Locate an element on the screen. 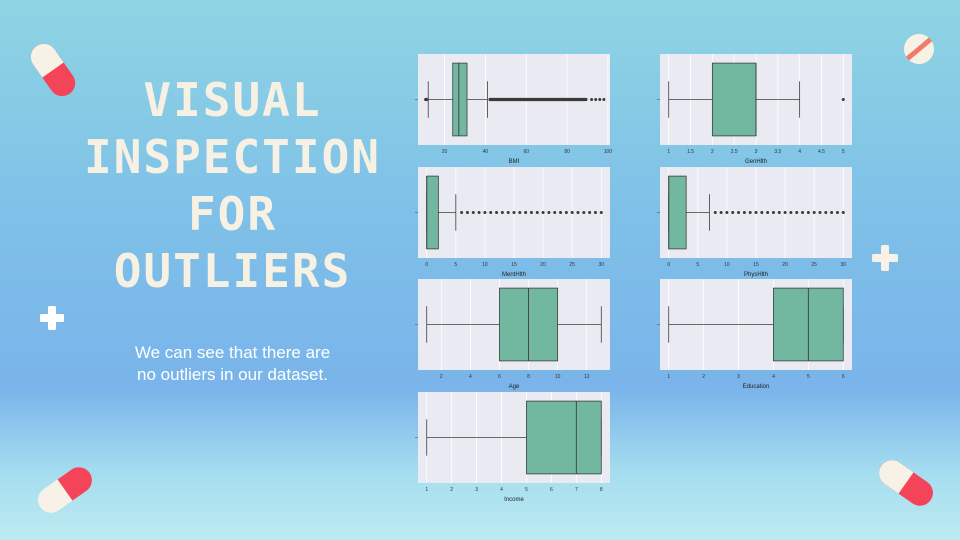  x-axis-label: Age is located at coordinates (514, 387).